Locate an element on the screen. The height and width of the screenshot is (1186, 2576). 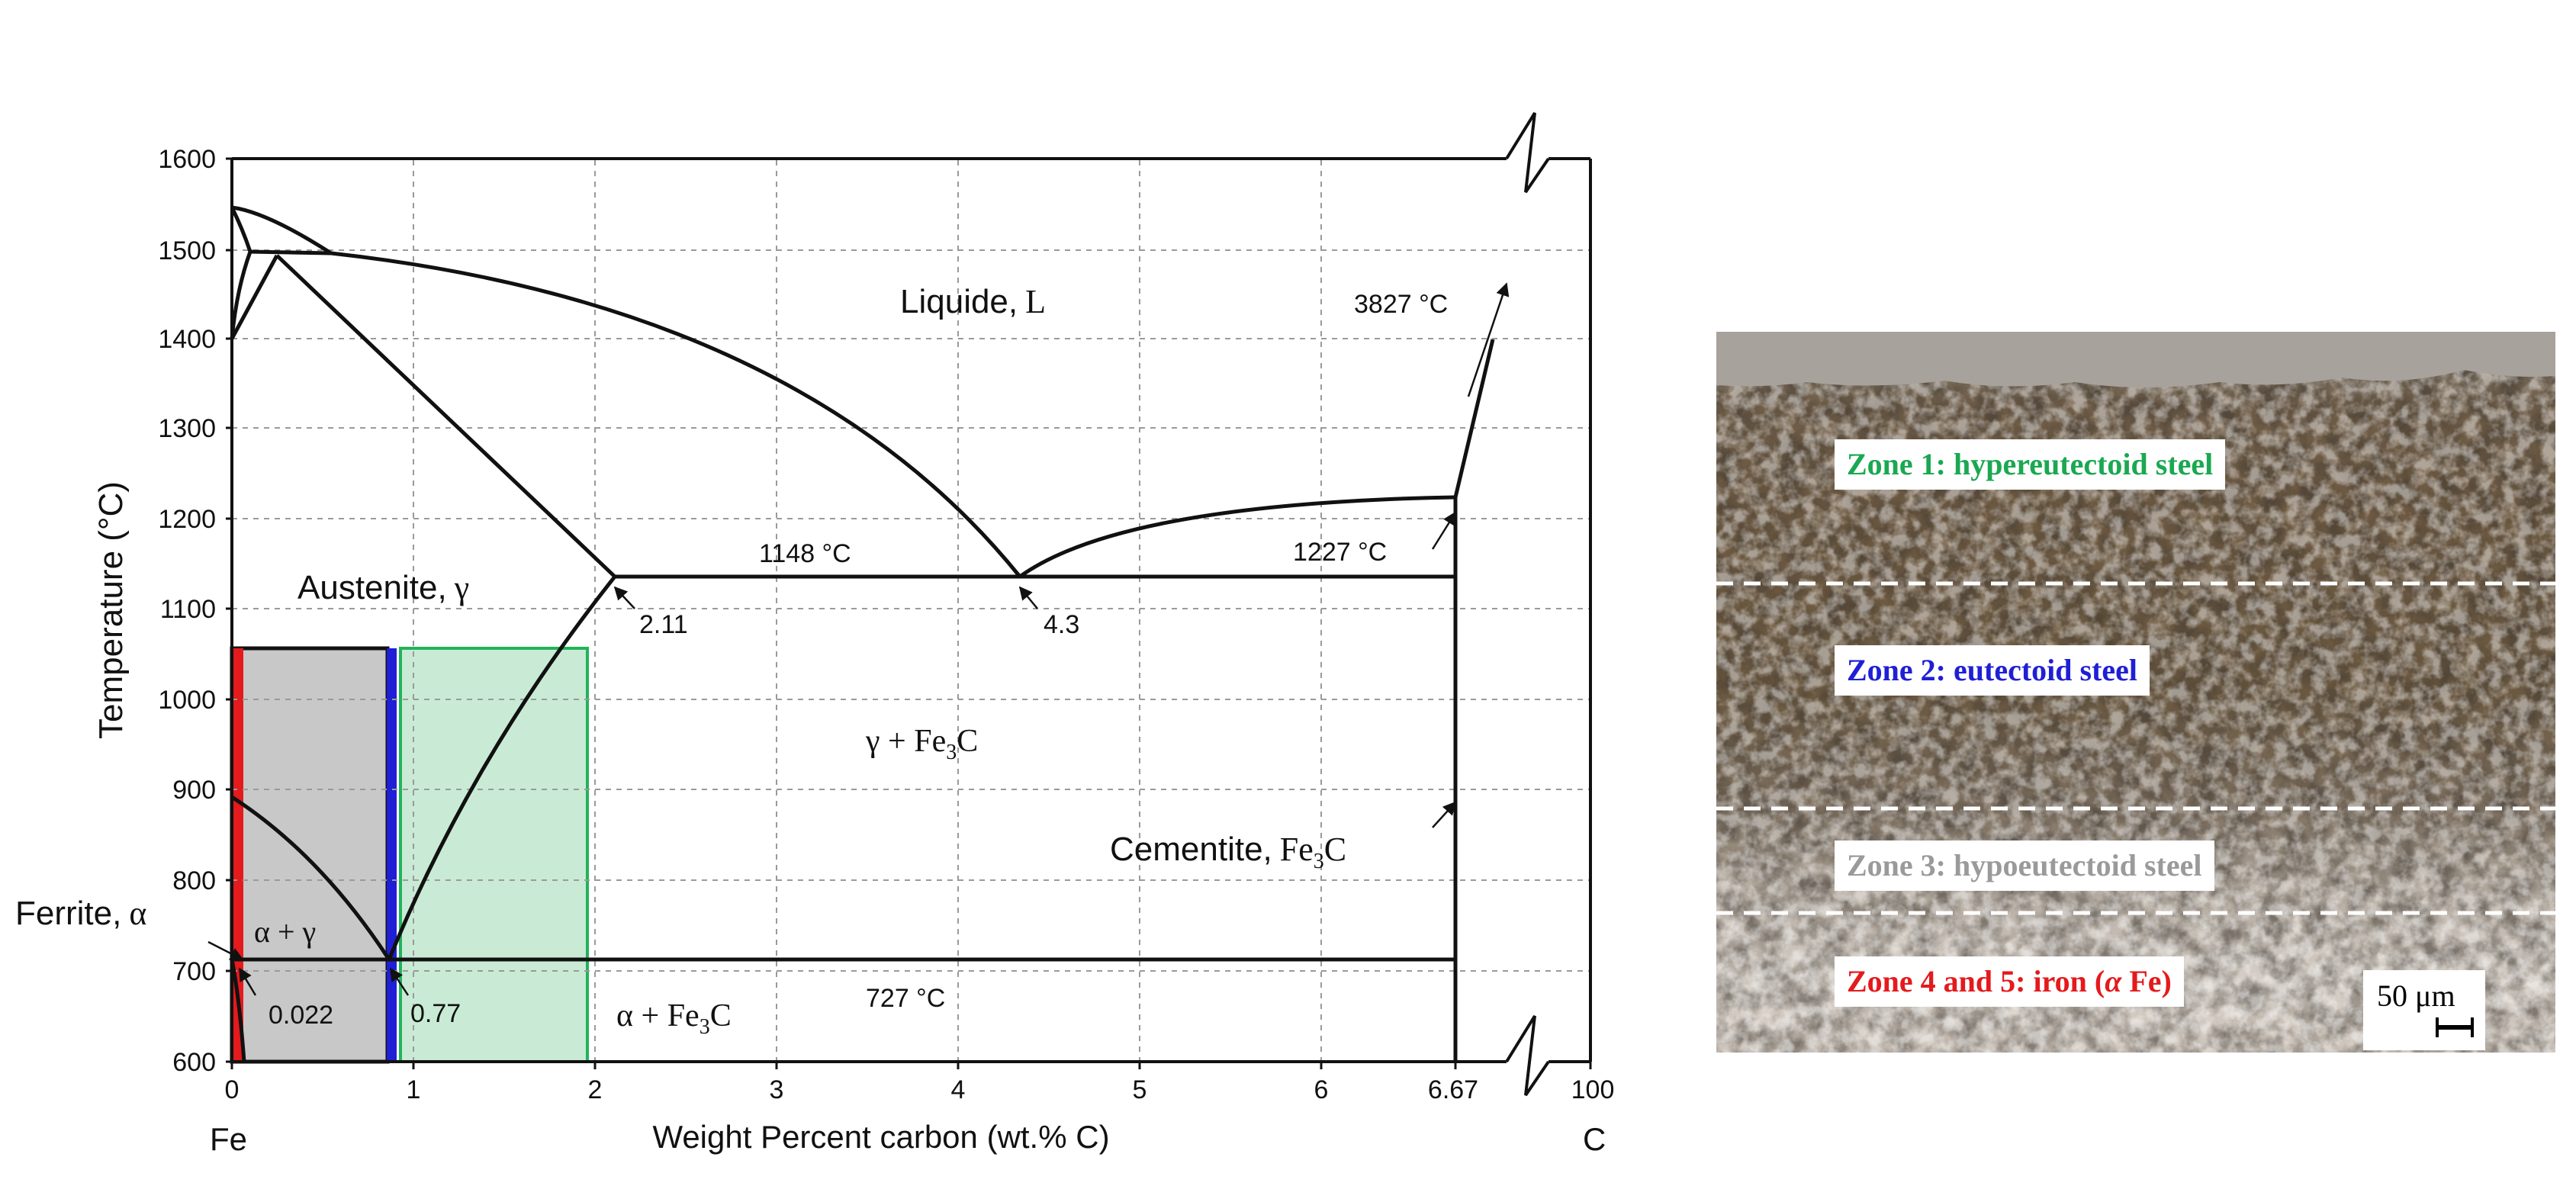
austenite-label: Austenite, γ is located at coordinates (383, 587).